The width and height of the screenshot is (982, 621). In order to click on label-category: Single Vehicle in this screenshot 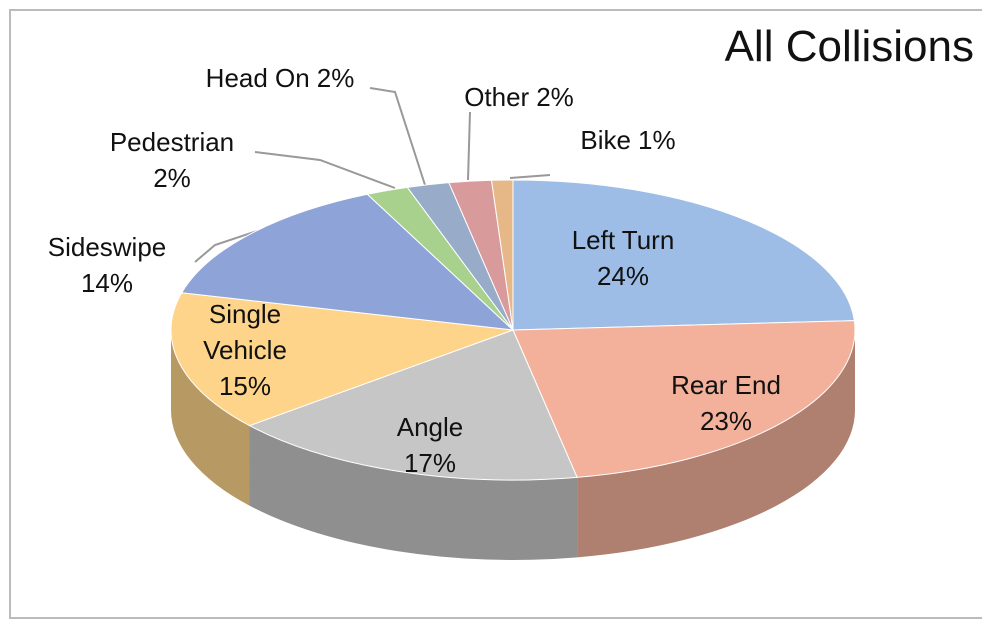, I will do `click(245, 332)`.